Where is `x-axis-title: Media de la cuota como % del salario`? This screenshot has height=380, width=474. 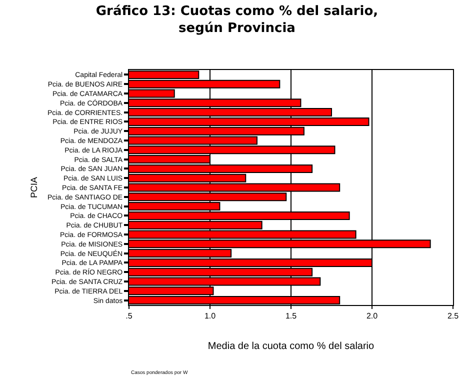 x-axis-title: Media de la cuota como % del salario is located at coordinates (291, 346).